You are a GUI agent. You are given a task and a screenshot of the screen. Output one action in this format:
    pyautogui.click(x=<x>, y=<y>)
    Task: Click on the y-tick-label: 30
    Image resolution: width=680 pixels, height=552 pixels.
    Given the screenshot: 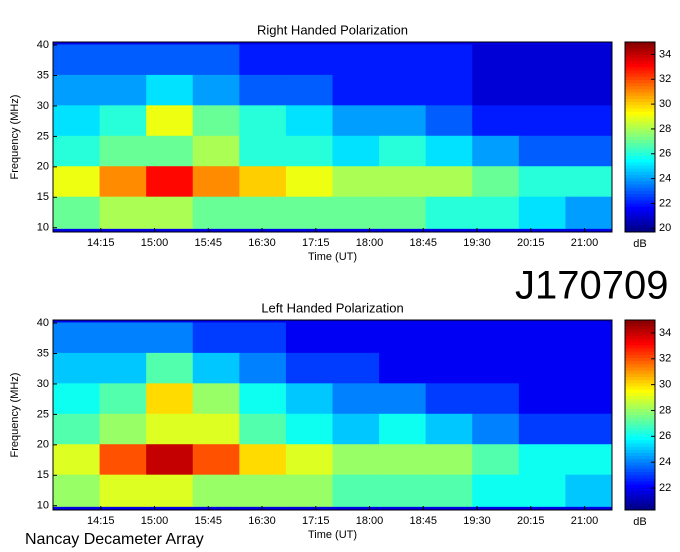 What is the action you would take?
    pyautogui.click(x=43, y=106)
    